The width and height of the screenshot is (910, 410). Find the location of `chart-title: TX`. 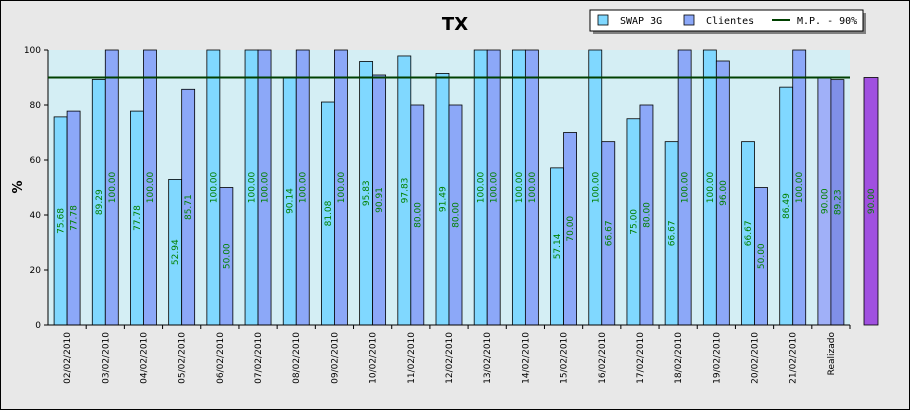

chart-title: TX is located at coordinates (455, 24).